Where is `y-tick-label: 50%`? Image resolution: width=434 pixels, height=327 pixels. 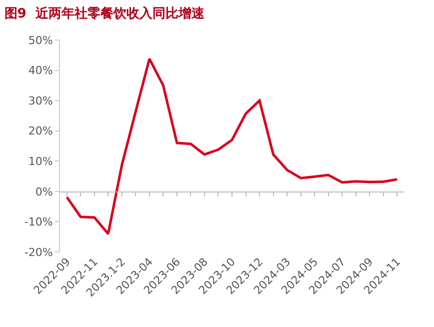 y-tick-label: 50% is located at coordinates (40, 40).